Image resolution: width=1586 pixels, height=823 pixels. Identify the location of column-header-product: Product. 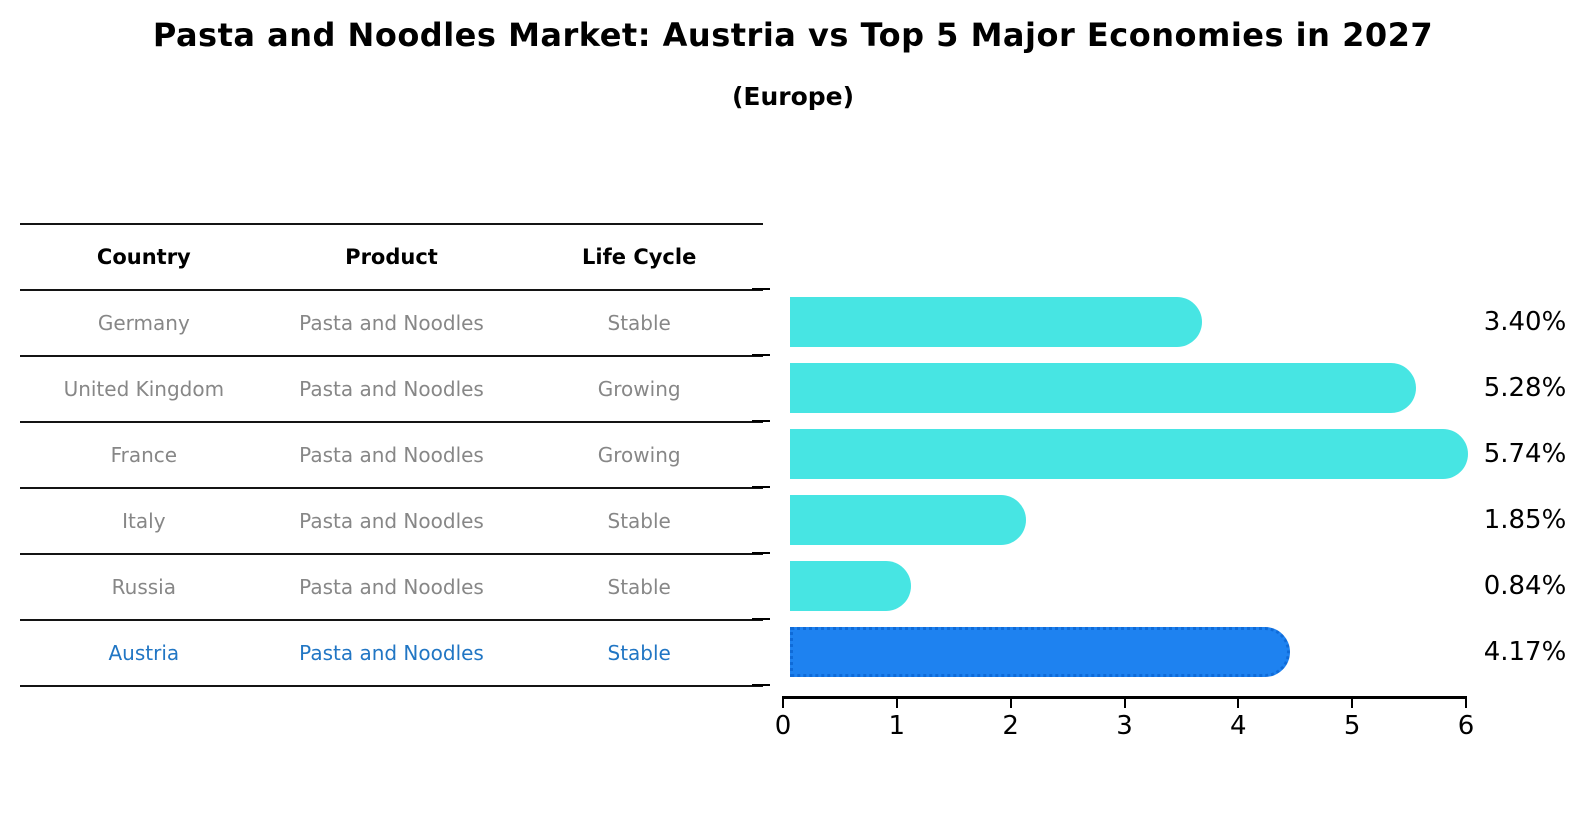
(391, 257).